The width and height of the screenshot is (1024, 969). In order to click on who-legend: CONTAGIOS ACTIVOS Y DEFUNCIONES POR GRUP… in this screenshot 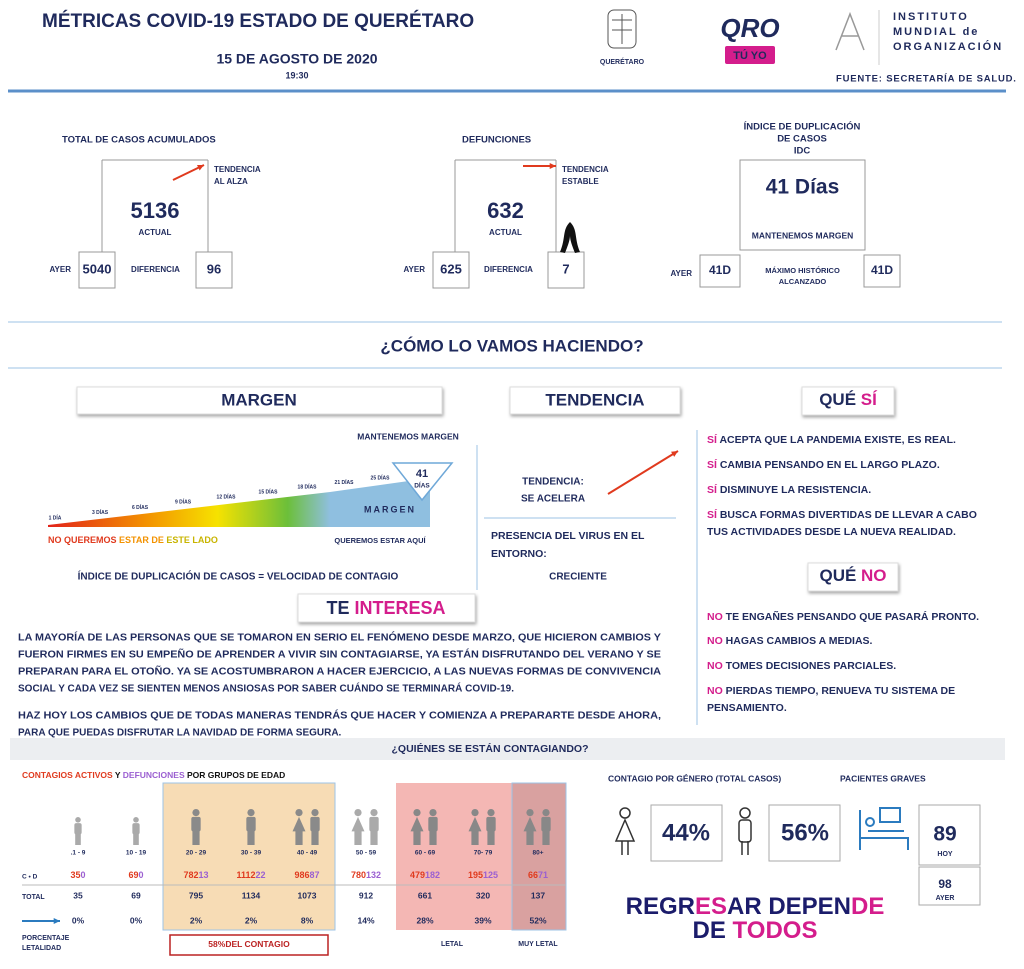, I will do `click(153, 775)`.